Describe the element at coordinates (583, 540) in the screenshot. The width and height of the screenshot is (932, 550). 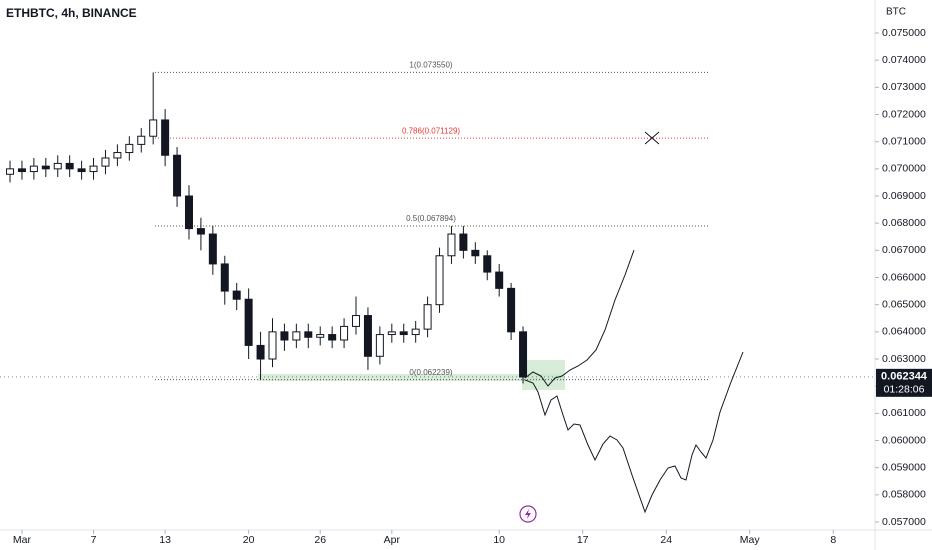
I see `x-tick-label: 17` at that location.